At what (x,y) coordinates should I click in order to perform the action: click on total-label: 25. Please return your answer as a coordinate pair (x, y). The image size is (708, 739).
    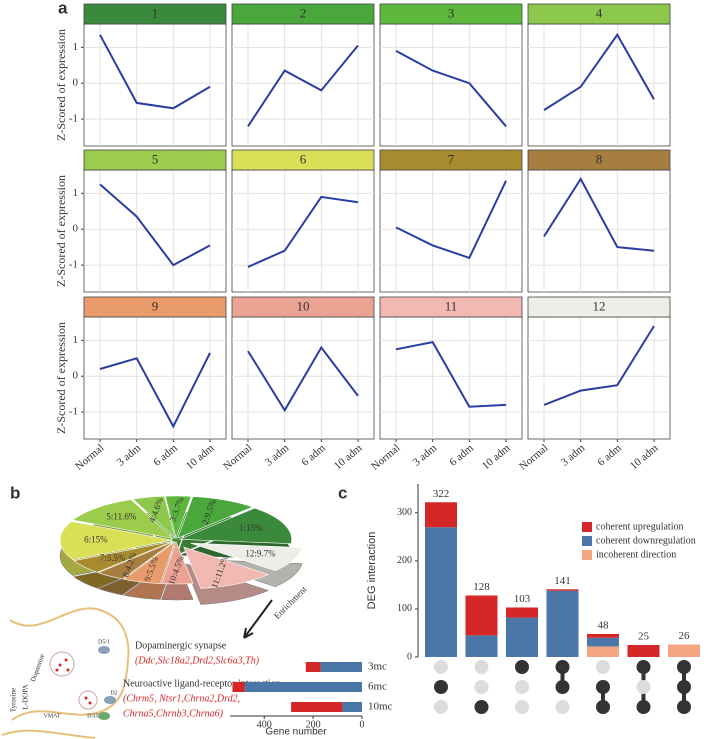
    Looking at the image, I should click on (644, 637).